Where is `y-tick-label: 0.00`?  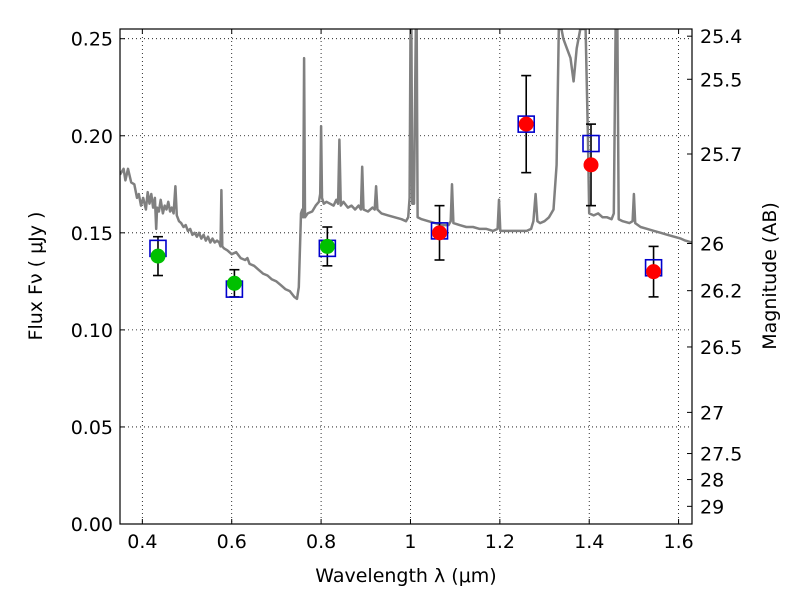
y-tick-label: 0.00 is located at coordinates (92, 525).